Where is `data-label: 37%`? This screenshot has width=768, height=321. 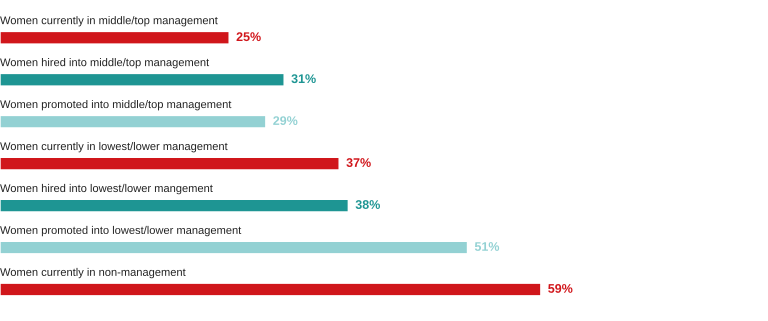
data-label: 37% is located at coordinates (358, 163).